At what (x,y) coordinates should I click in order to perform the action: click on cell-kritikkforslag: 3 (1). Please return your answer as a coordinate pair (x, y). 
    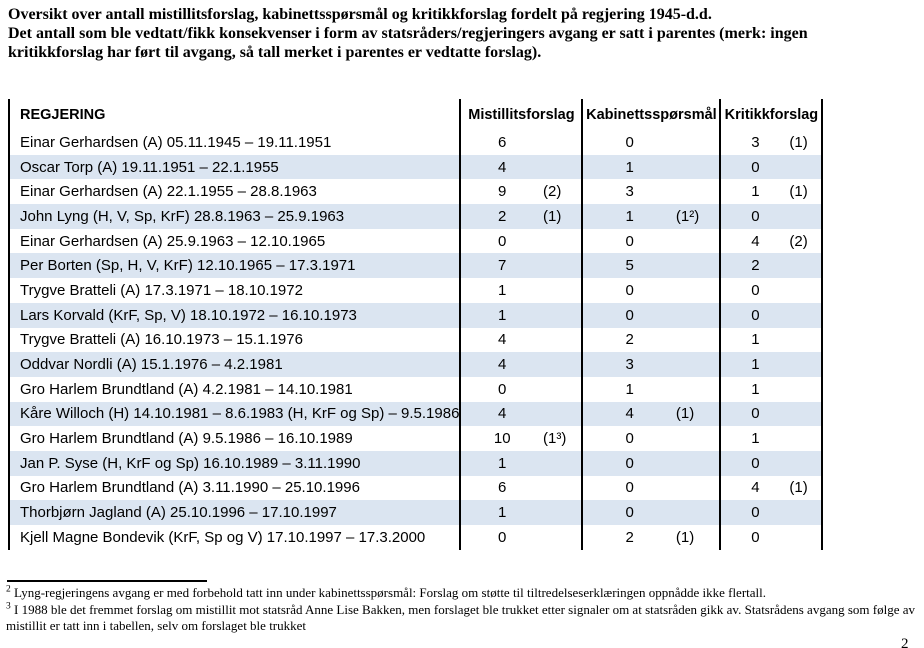
    Looking at the image, I should click on (772, 142).